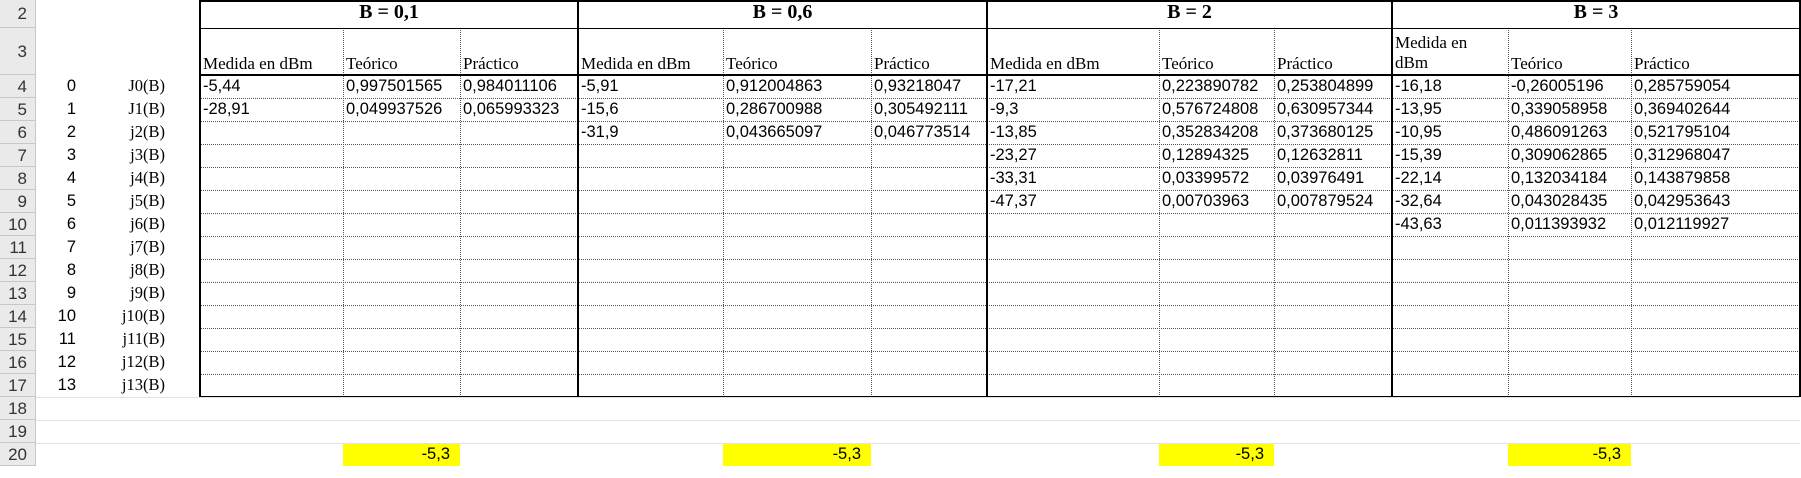 The width and height of the screenshot is (1801, 478). Describe the element at coordinates (1682, 109) in the screenshot. I see `data-cell: 0,369402644` at that location.